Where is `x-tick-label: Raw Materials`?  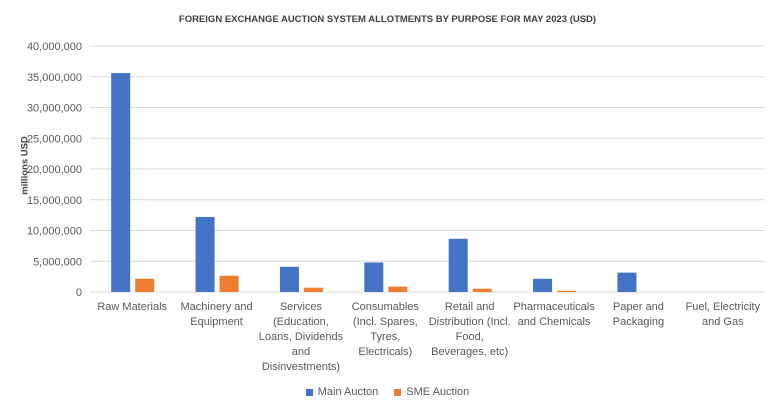
x-tick-label: Raw Materials is located at coordinates (132, 307).